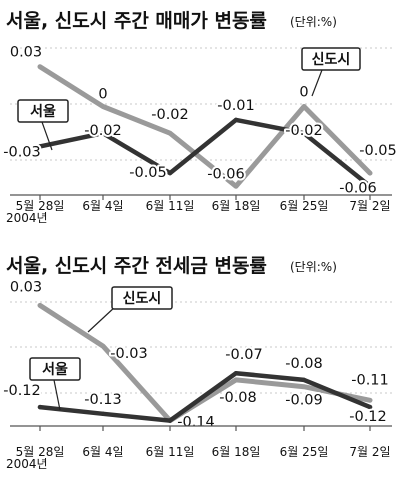 This screenshot has width=400, height=477. What do you see at coordinates (136, 21) in the screenshot?
I see `chart-title: 서울, 신도시 주간 매매가 변동률` at bounding box center [136, 21].